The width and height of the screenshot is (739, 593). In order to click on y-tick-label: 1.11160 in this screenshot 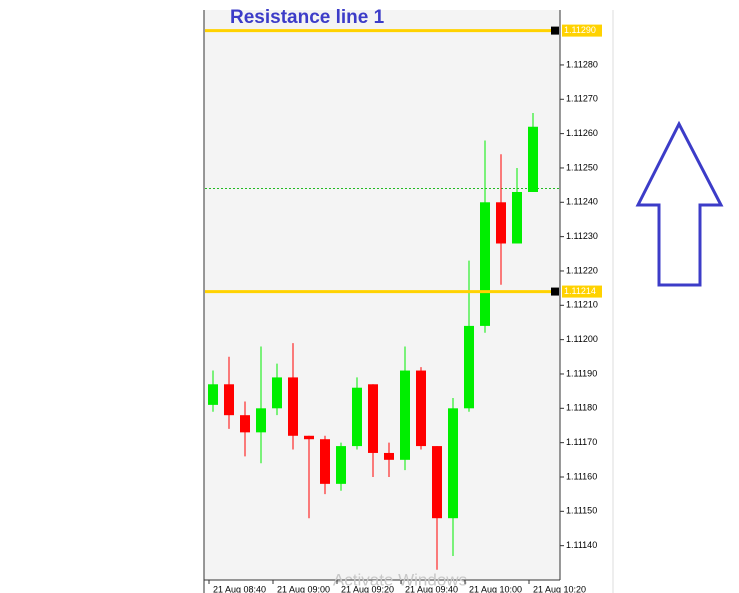, I will do `click(581, 476)`.